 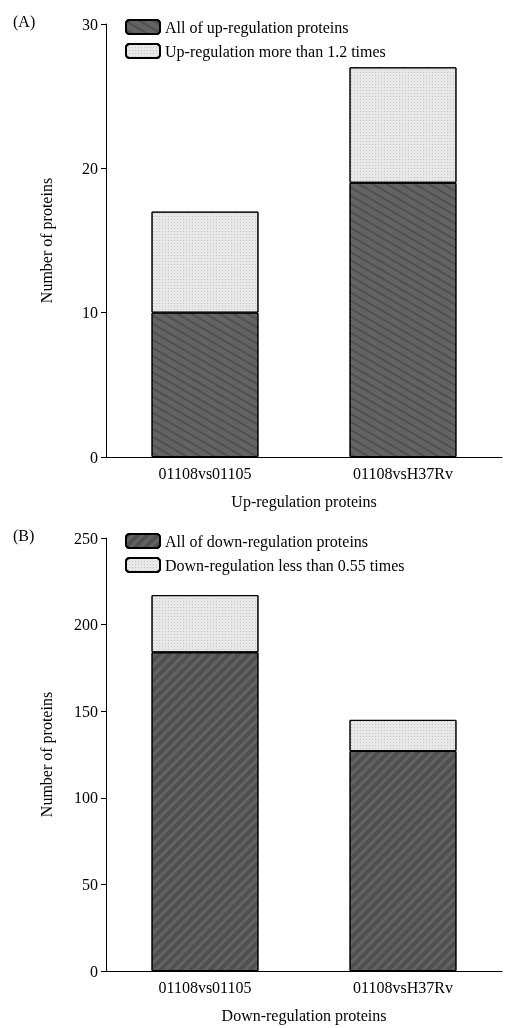 What do you see at coordinates (86, 625) in the screenshot?
I see `y-tick-label: 200` at bounding box center [86, 625].